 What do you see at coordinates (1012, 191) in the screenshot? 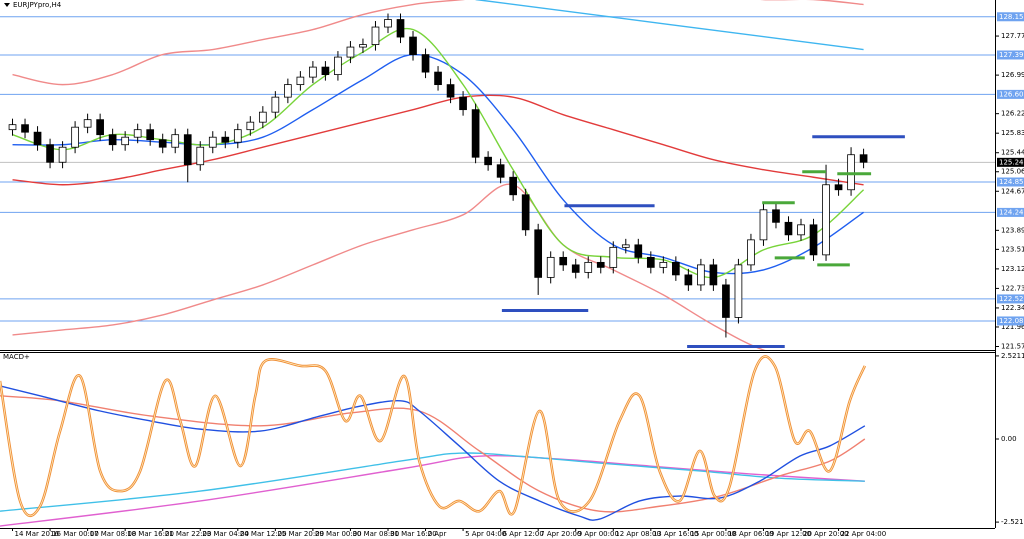
I see `y-tick-label: 124.670` at bounding box center [1012, 191].